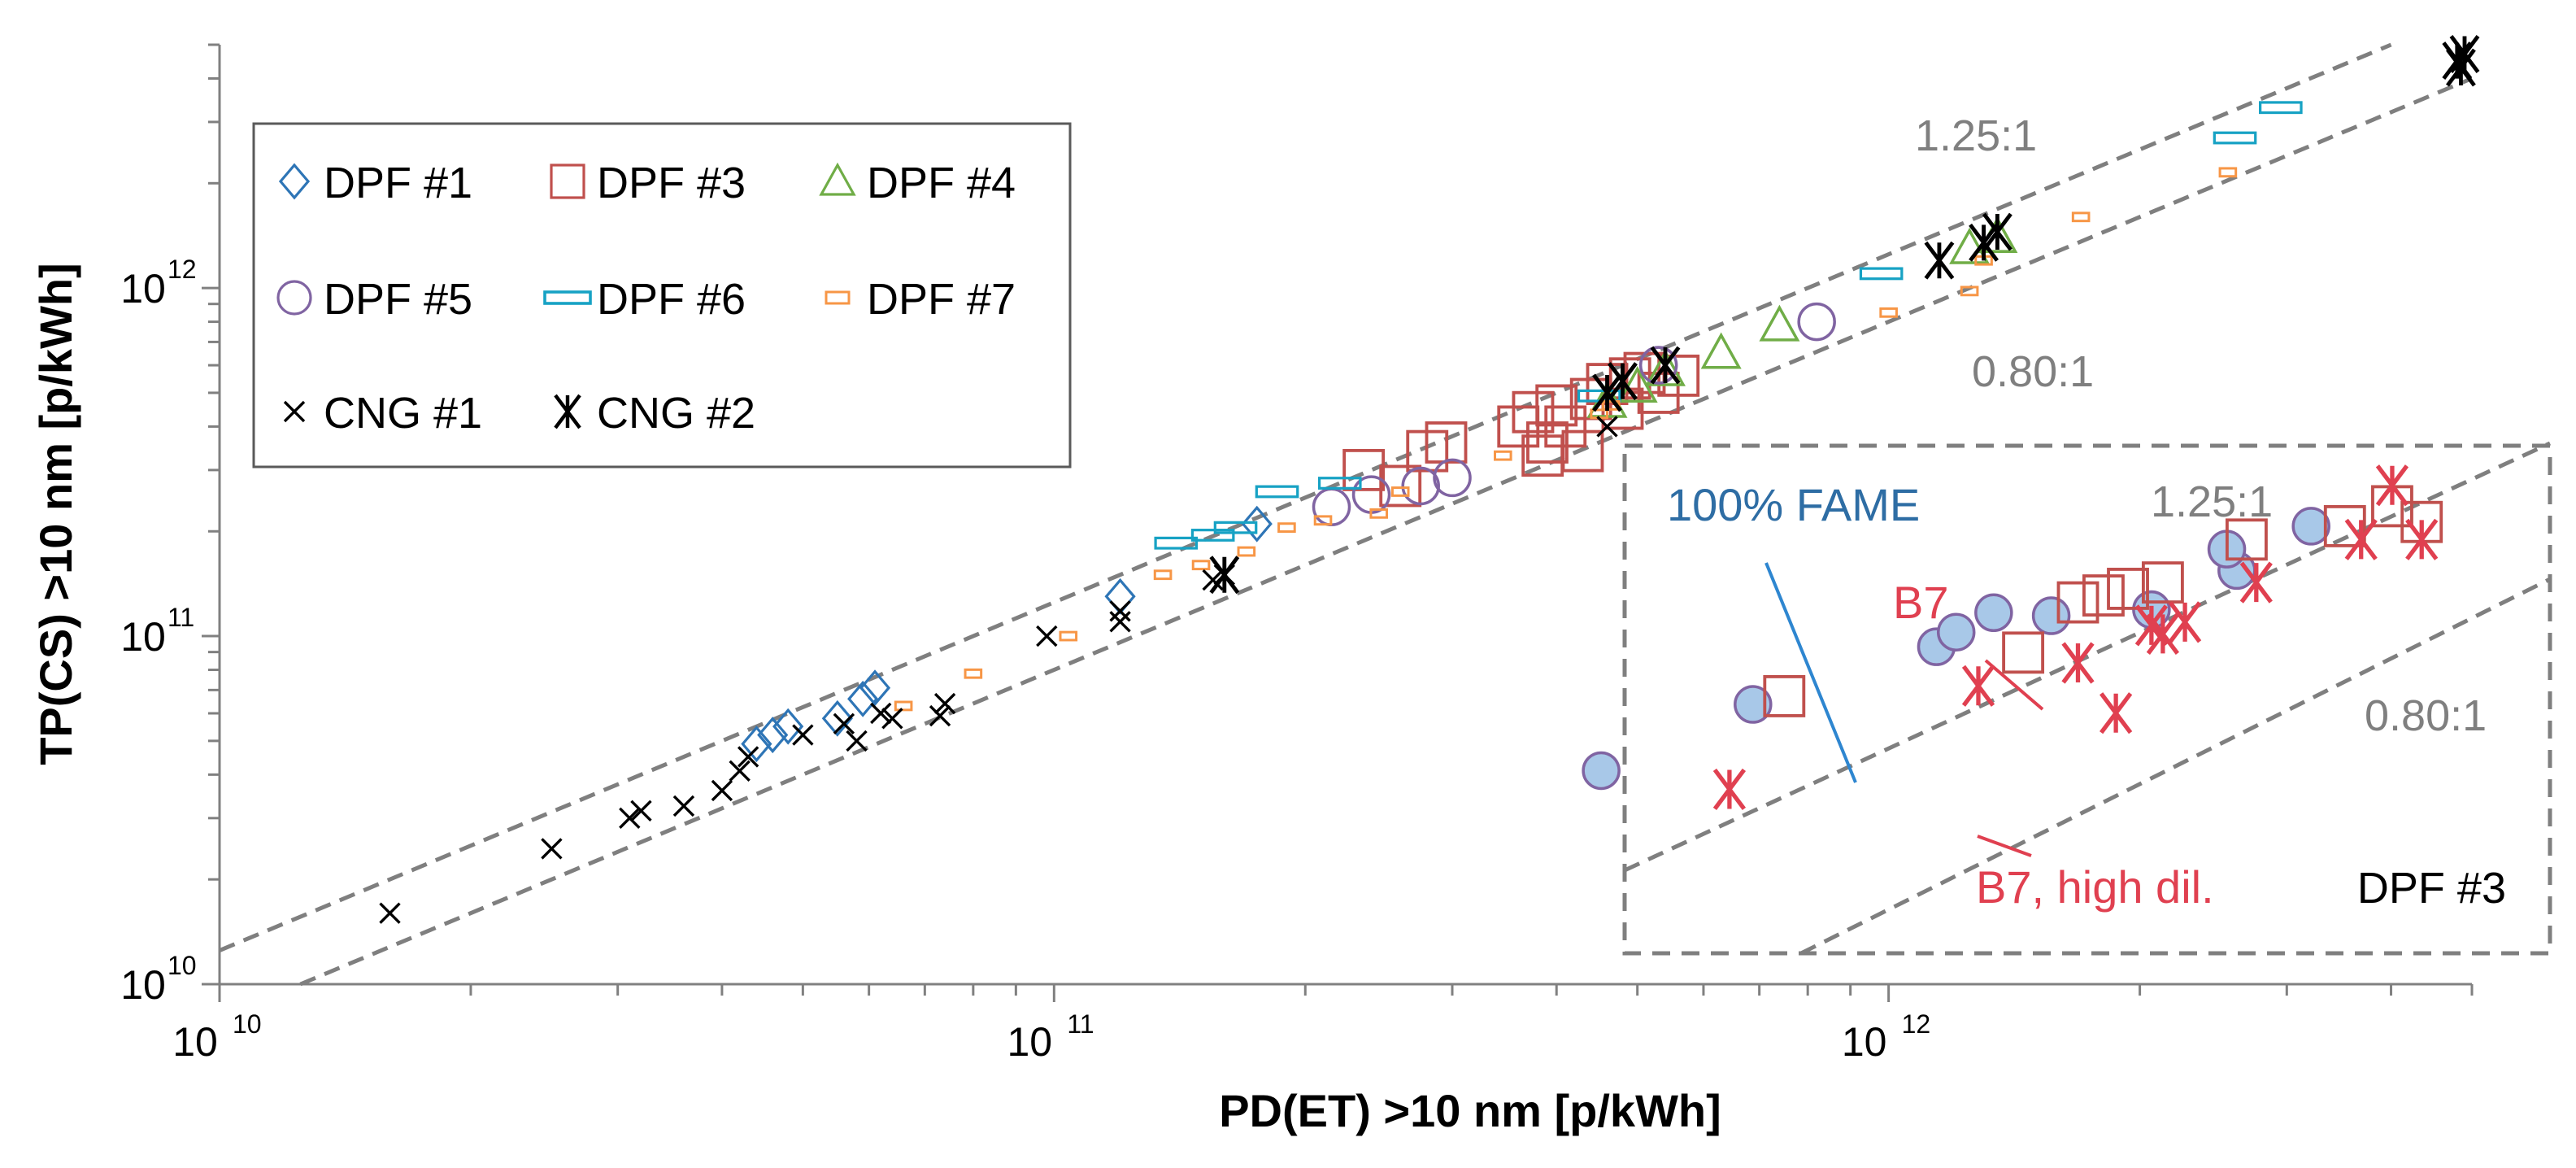  What do you see at coordinates (1810, 672) in the screenshot?
I see `fame-leader-line` at bounding box center [1810, 672].